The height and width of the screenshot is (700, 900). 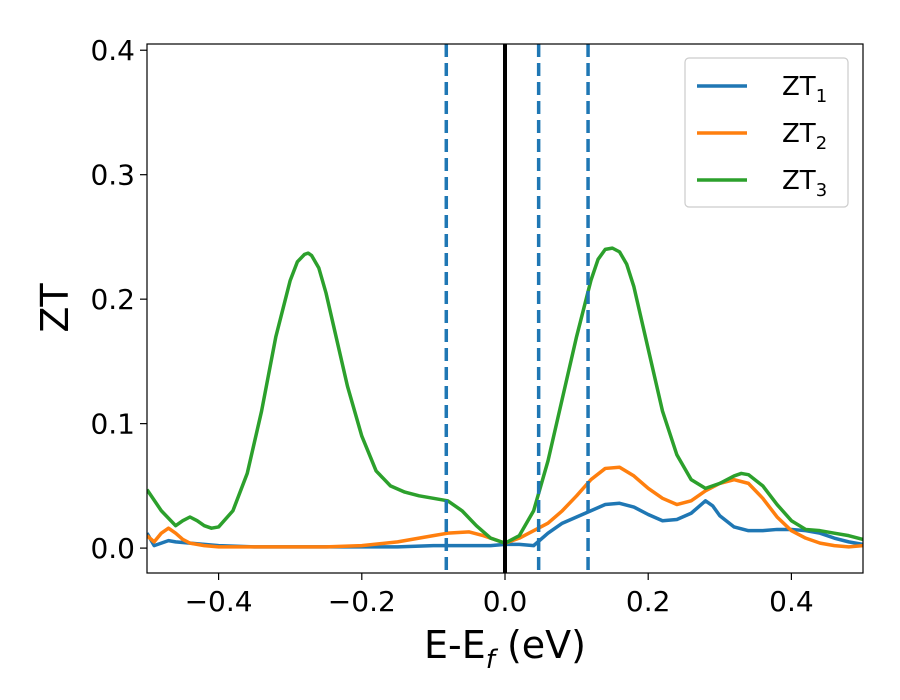 What do you see at coordinates (112, 50) in the screenshot?
I see `y-tick-label: 0.4` at bounding box center [112, 50].